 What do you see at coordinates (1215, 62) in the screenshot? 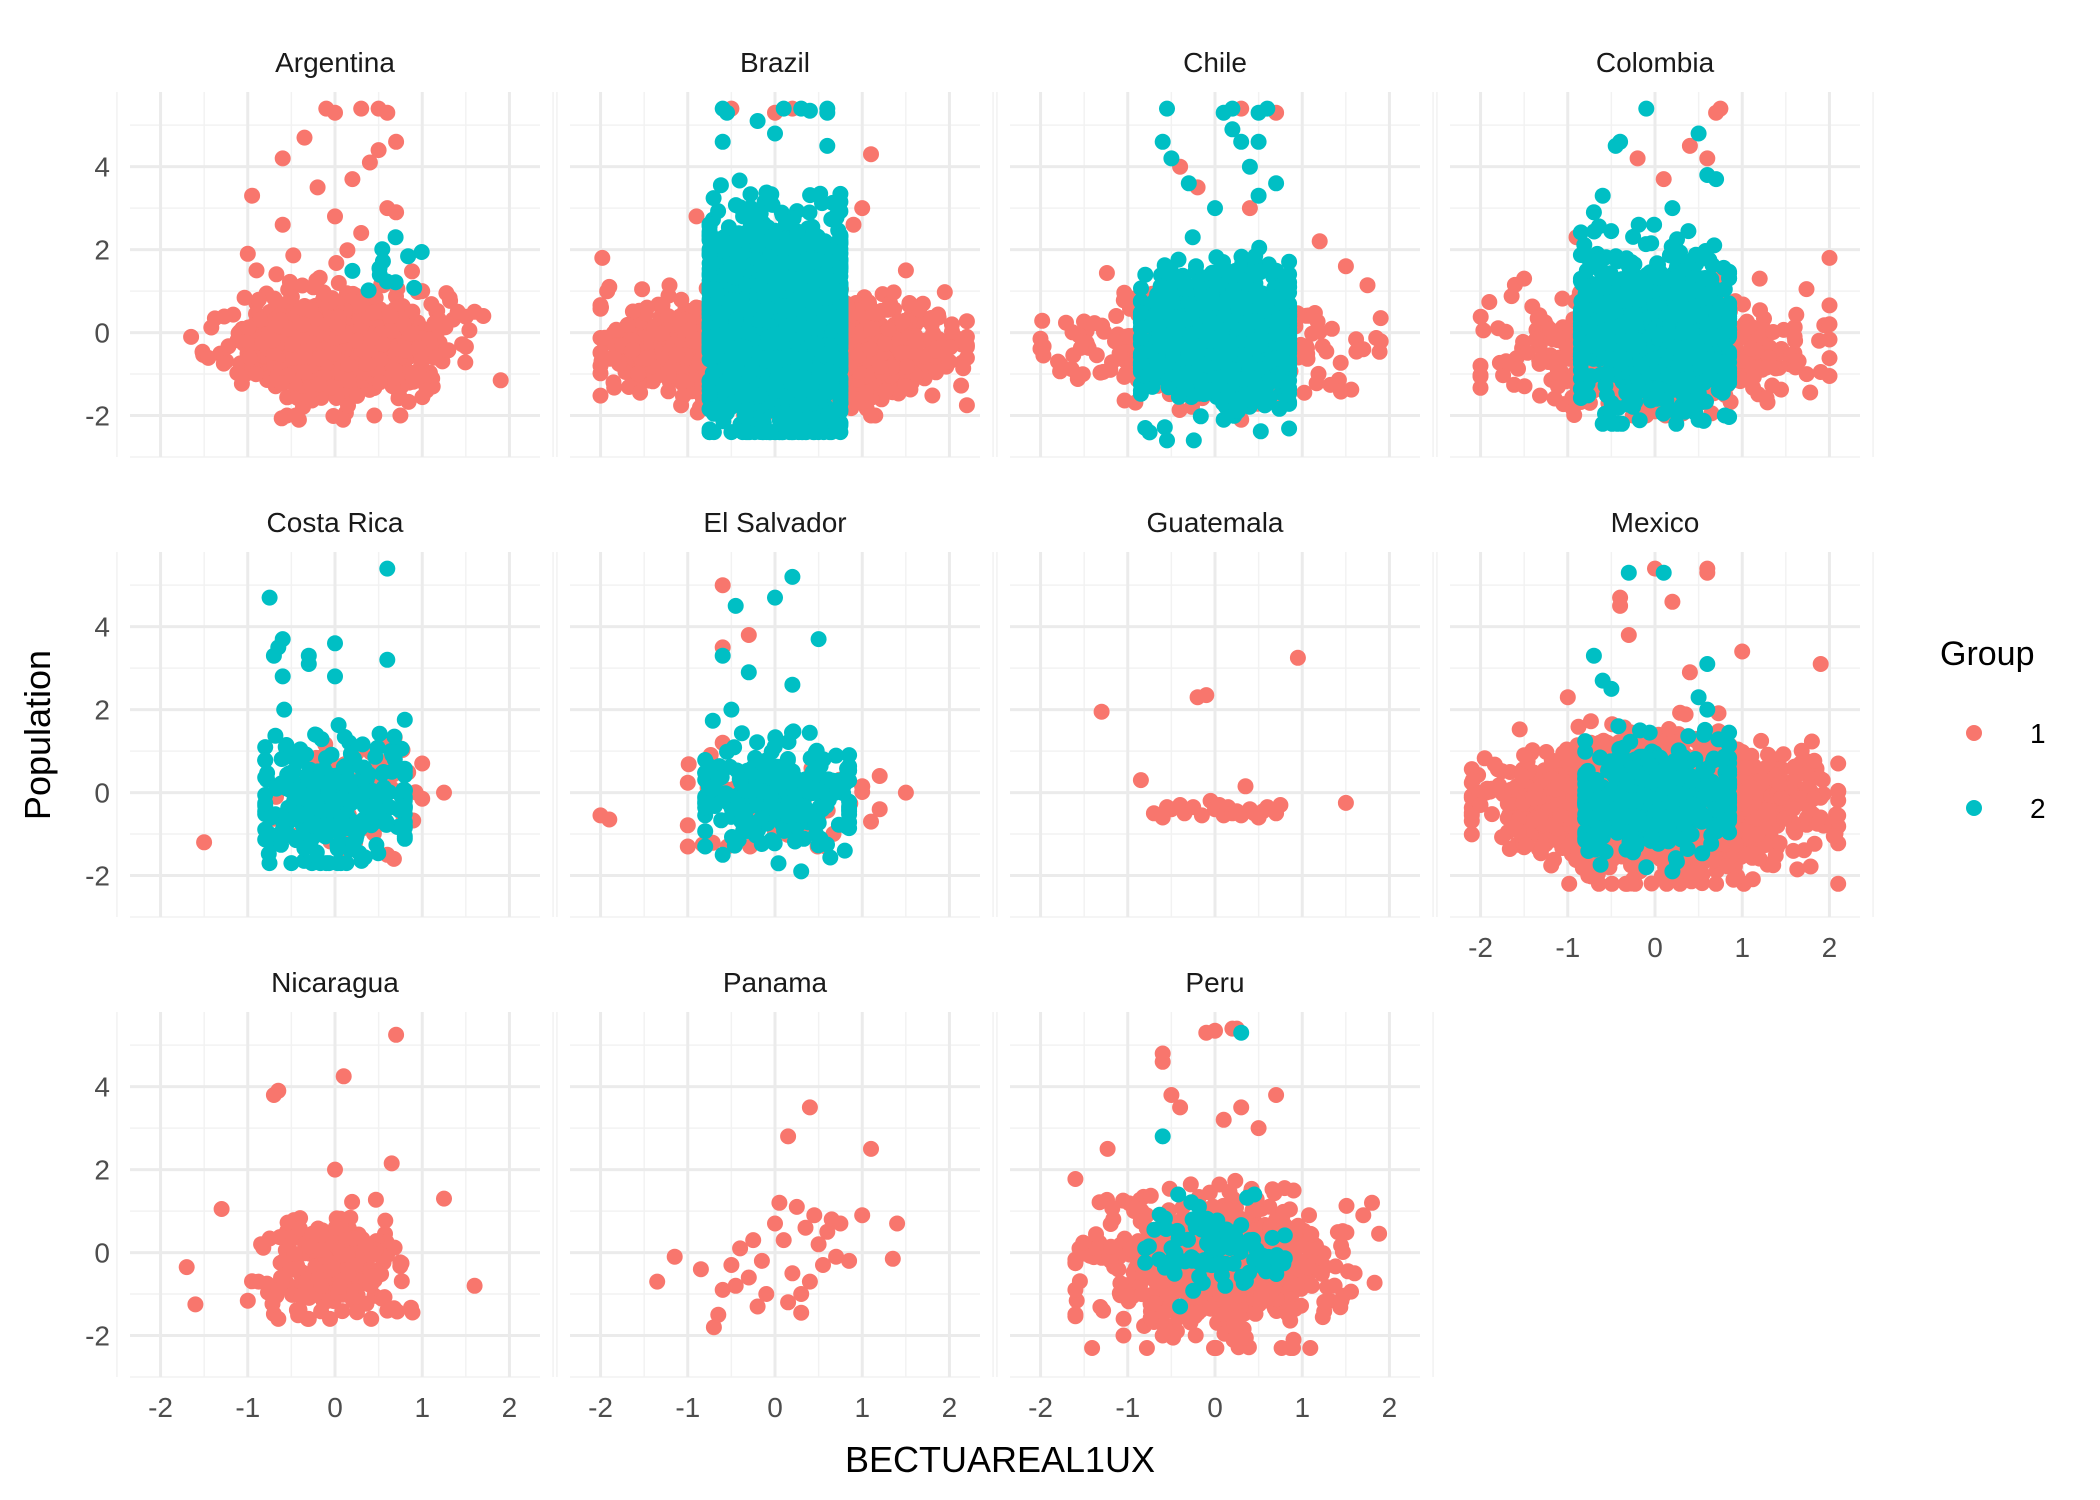
I see `facet-title: Chile` at bounding box center [1215, 62].